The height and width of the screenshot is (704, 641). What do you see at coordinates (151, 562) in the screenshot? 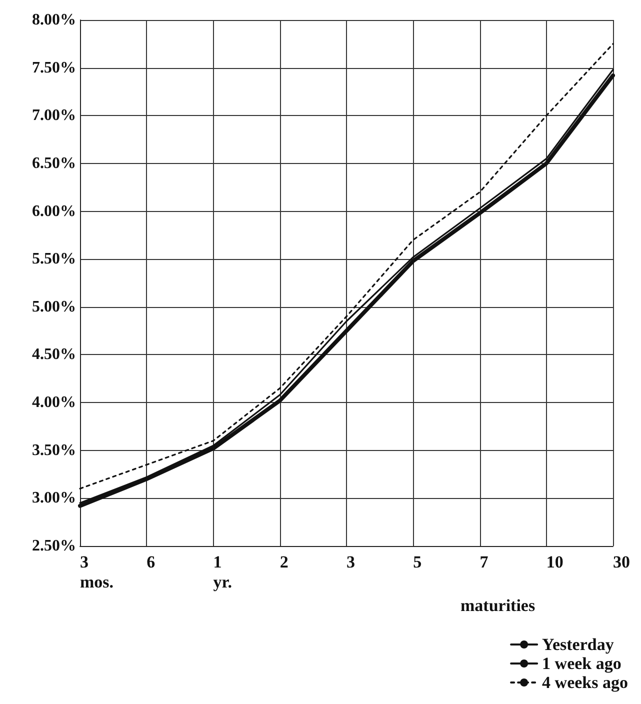
I see `x-tick-label: 6` at bounding box center [151, 562].